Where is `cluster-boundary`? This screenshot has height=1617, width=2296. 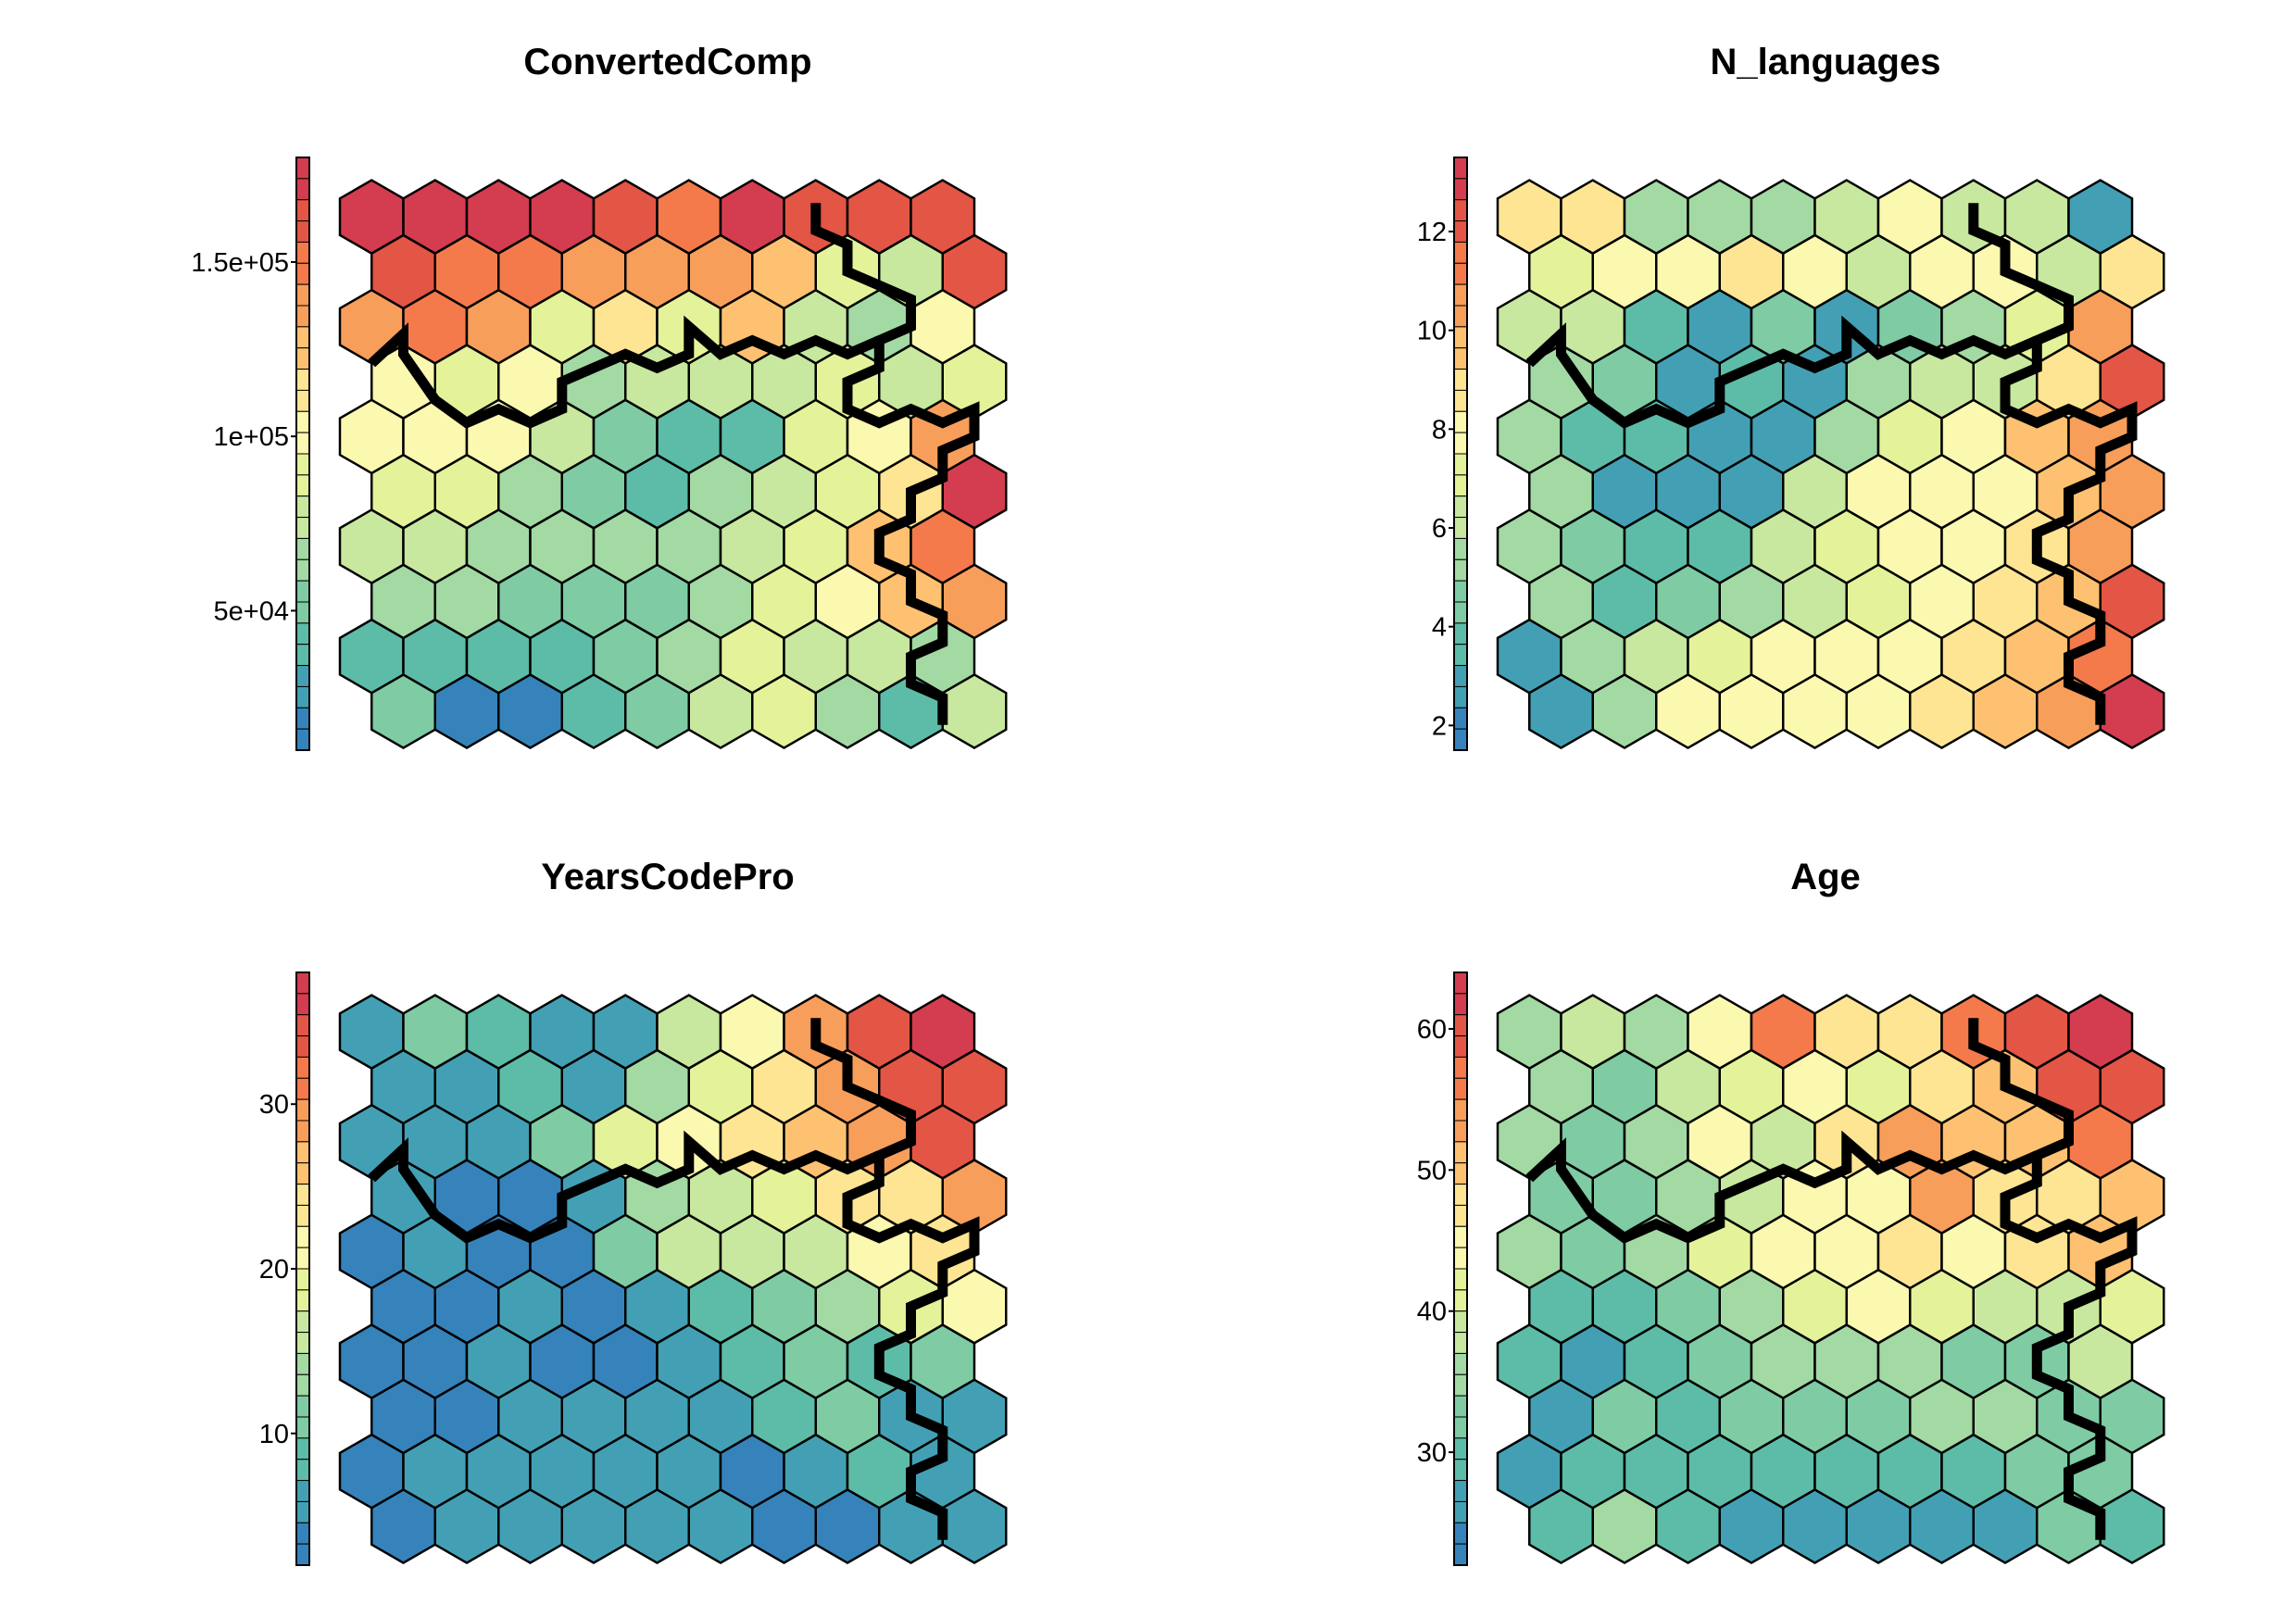 cluster-boundary is located at coordinates (674, 464).